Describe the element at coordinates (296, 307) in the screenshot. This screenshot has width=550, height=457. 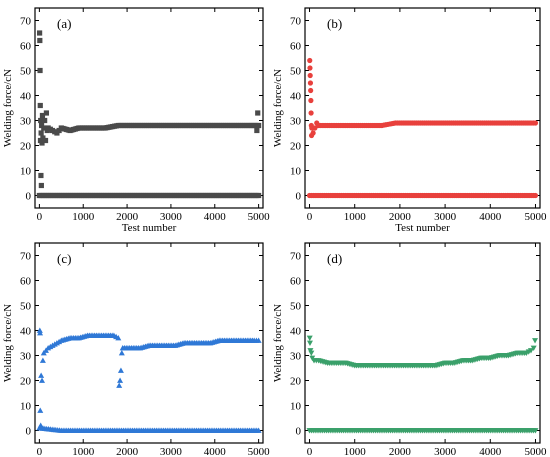
I see `panel-d-ytick-label: 50` at that location.